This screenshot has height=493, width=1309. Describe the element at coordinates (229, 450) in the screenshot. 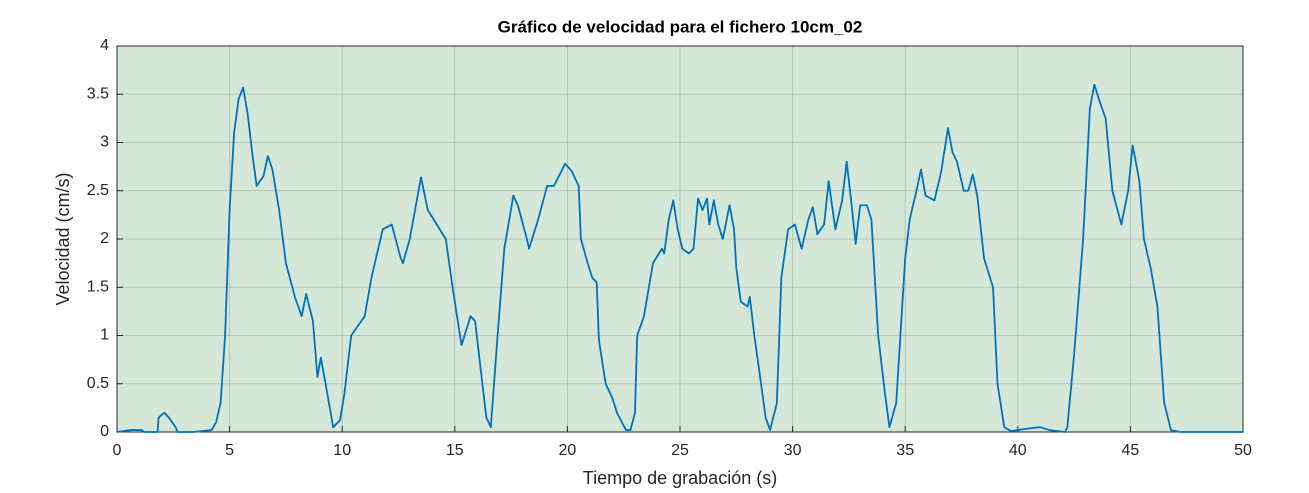

I see `x-tick-label: 5` at that location.